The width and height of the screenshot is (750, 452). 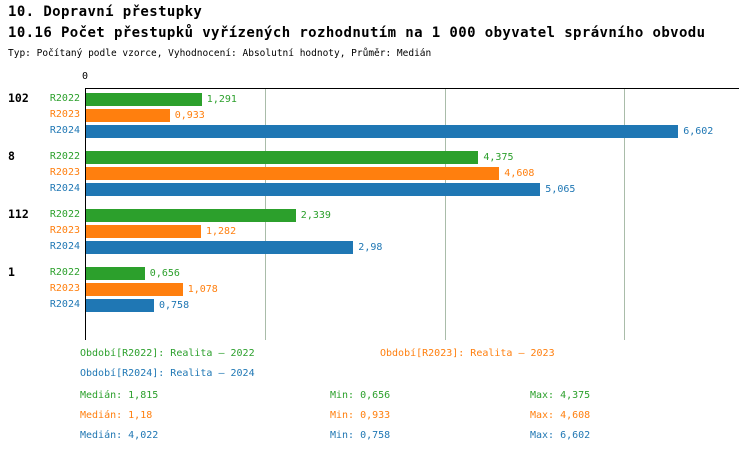 What do you see at coordinates (167, 373) in the screenshot?
I see `legend-item-r2024: Období[R2024]: Realita – 2024` at bounding box center [167, 373].